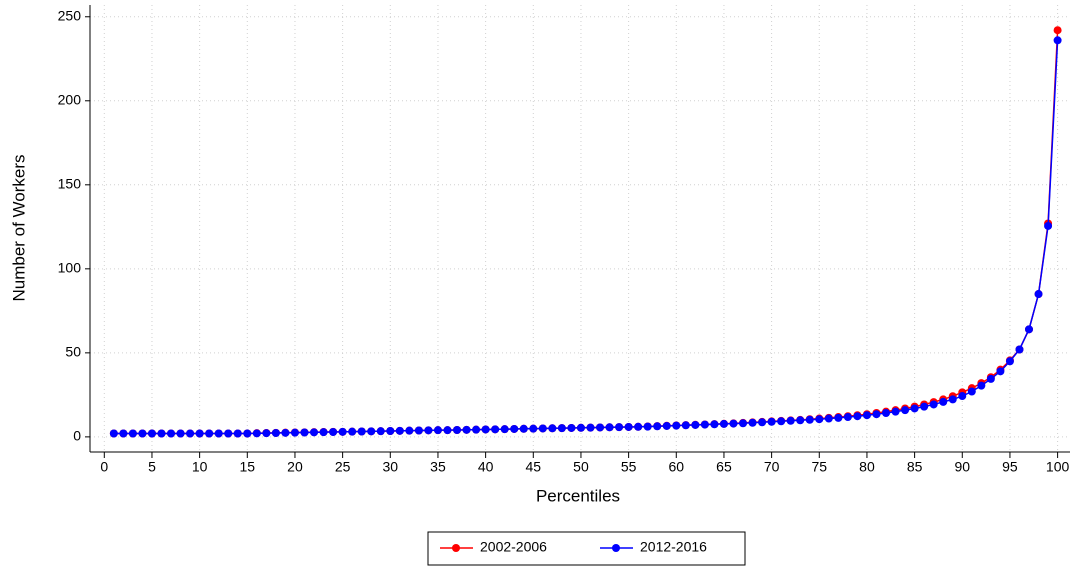 This screenshot has width=1078, height=567. What do you see at coordinates (456, 548) in the screenshot?
I see `legend-marker` at bounding box center [456, 548].